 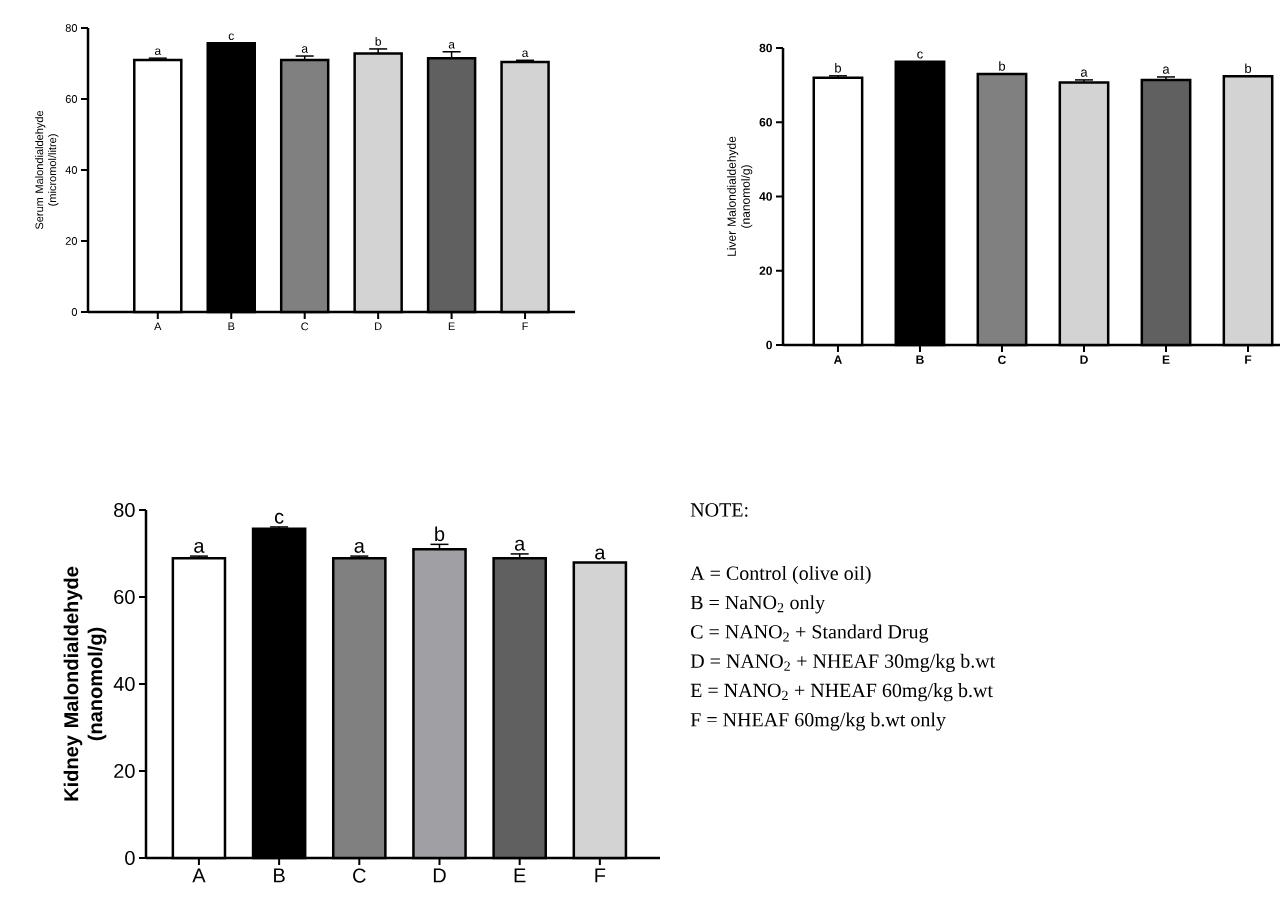 I want to click on text: B = NaNO$_{2}$ only, so click(x=758, y=604).